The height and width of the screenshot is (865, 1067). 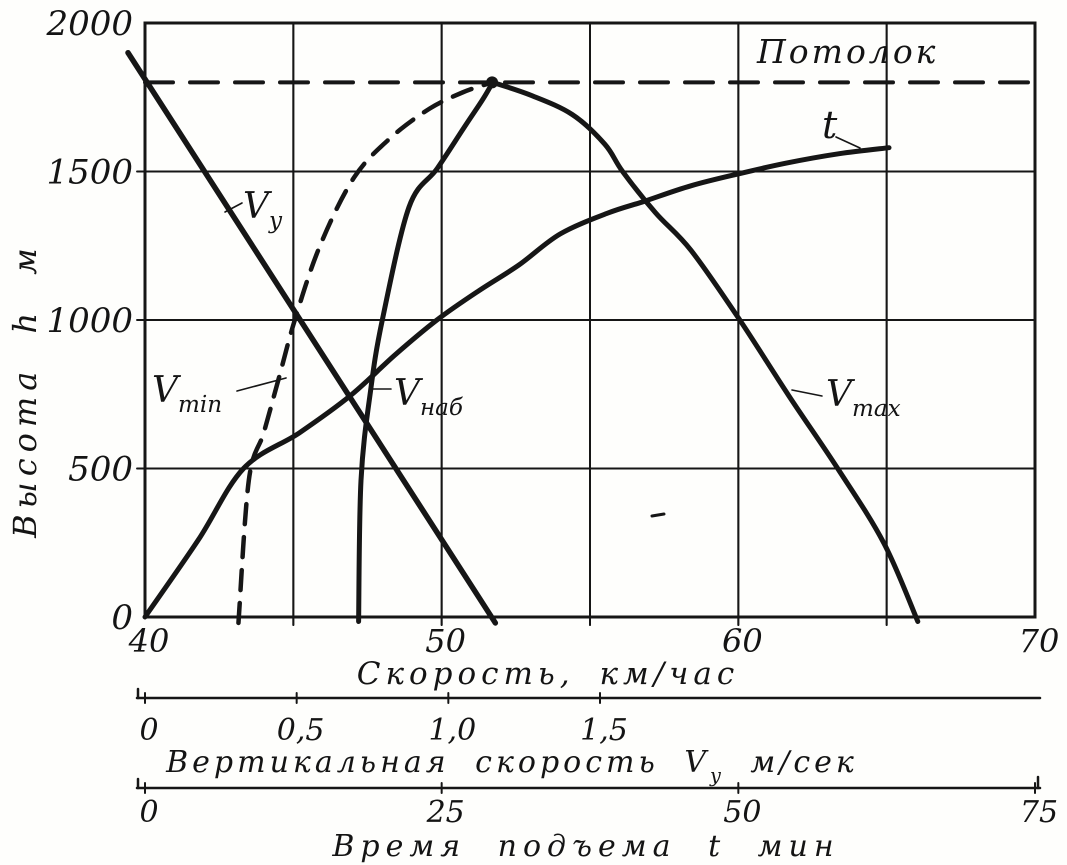 I want to click on speed-axis-title: Скорость, км/час, so click(x=548, y=674).